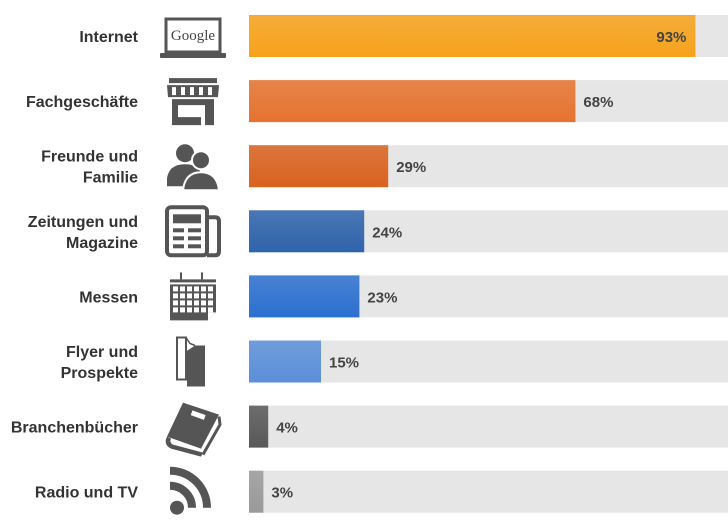 Image resolution: width=728 pixels, height=530 pixels. I want to click on people-icon, so click(194, 168).